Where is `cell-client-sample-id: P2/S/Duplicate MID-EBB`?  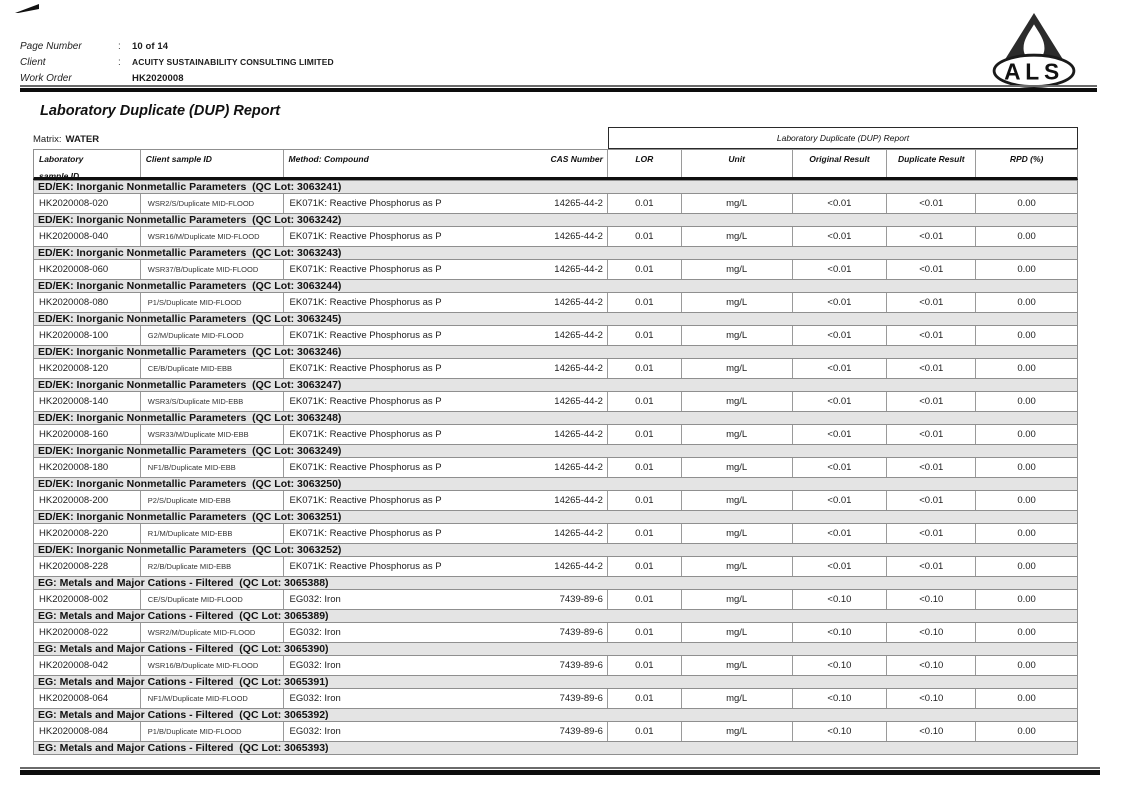
cell-client-sample-id: P2/S/Duplicate MID-EBB is located at coordinates (212, 500).